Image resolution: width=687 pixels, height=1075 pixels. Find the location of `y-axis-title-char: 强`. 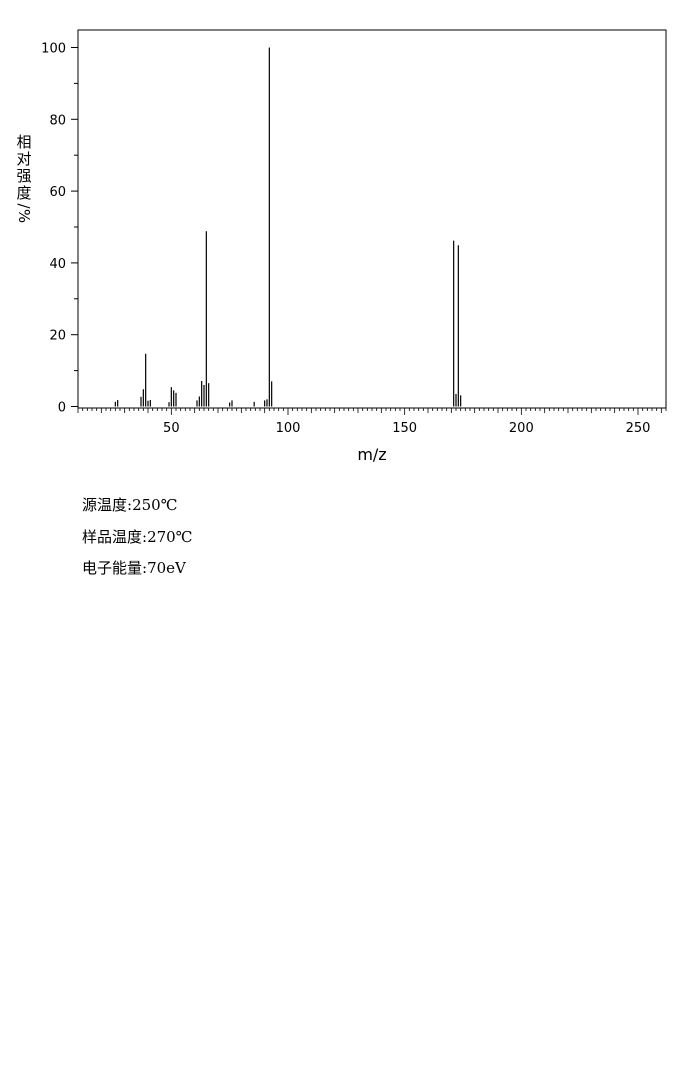

y-axis-title-char: 强 is located at coordinates (23, 176).